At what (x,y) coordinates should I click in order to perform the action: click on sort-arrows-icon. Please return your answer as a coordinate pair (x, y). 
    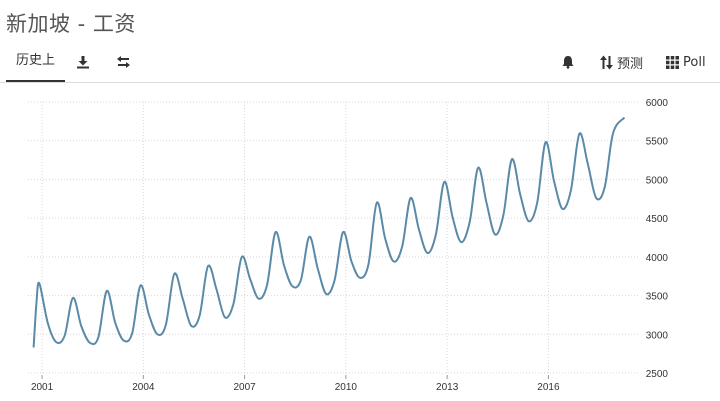
    Looking at the image, I should click on (606, 62).